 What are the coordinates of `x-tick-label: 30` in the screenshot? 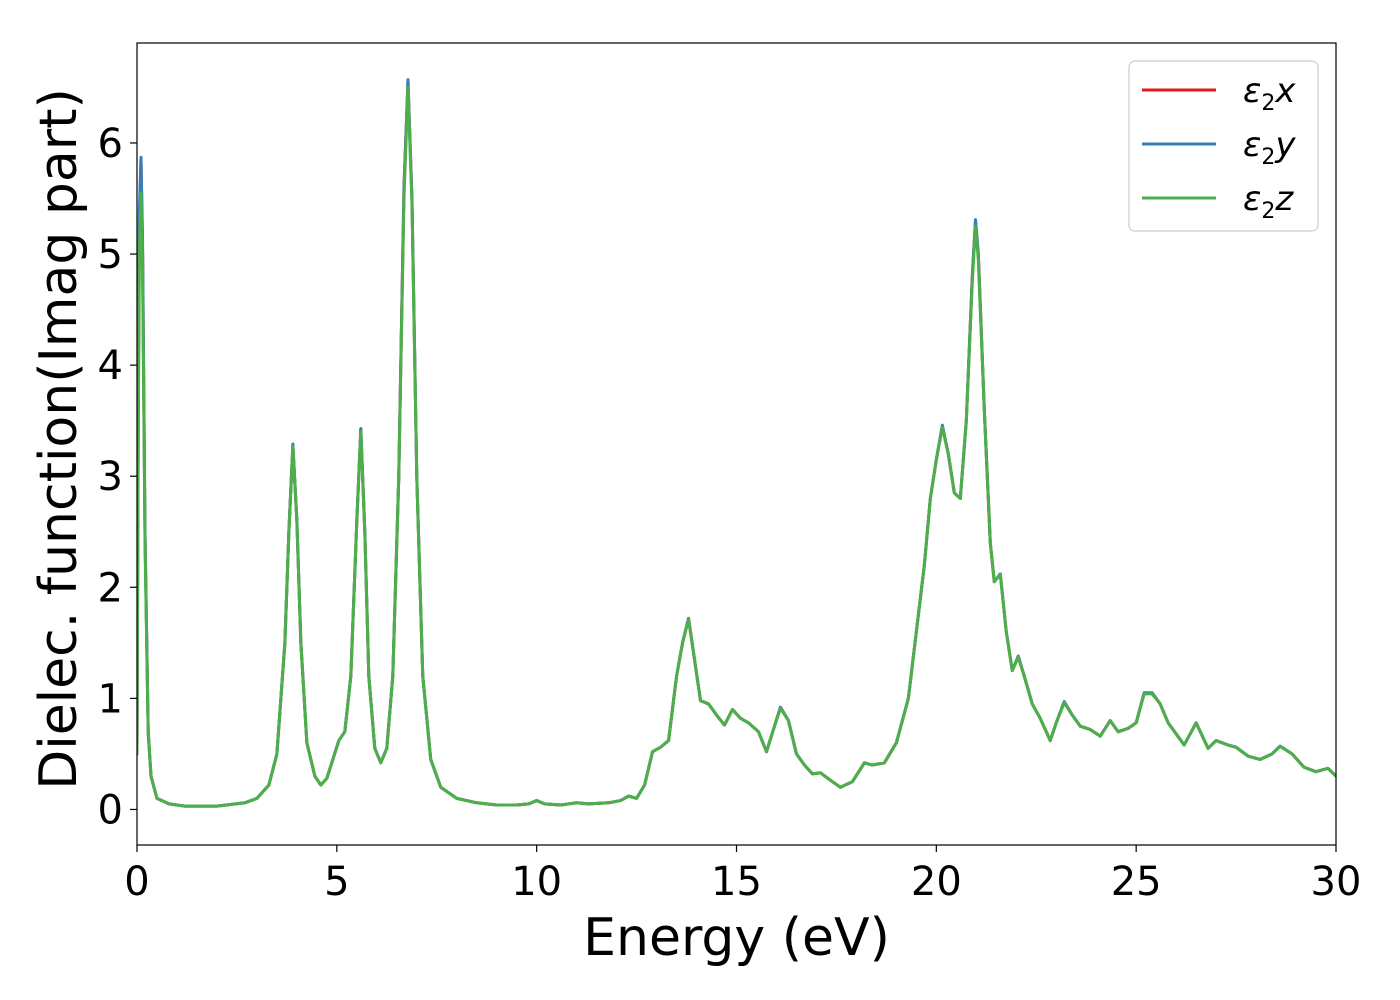 It's located at (1336, 882).